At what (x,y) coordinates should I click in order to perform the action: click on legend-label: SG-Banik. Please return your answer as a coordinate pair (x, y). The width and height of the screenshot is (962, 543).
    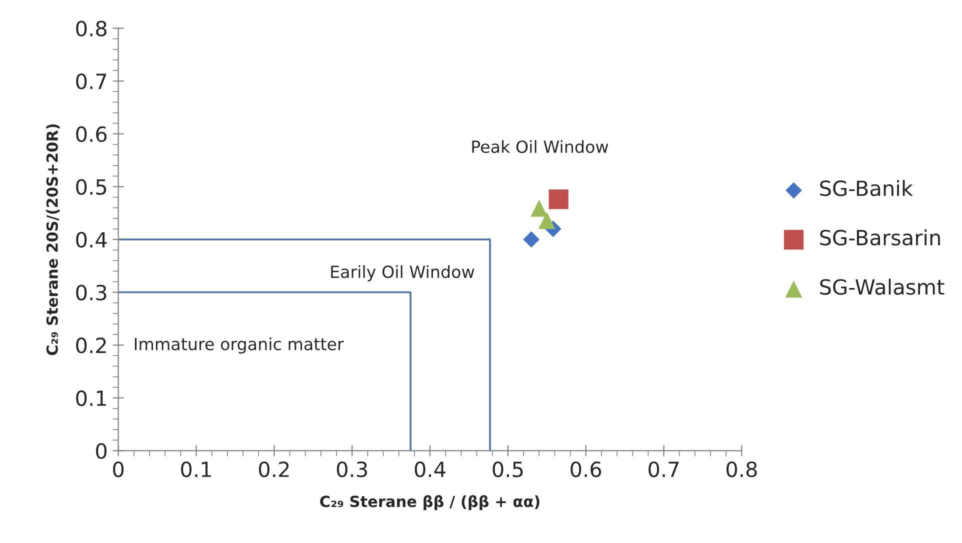
    Looking at the image, I should click on (866, 188).